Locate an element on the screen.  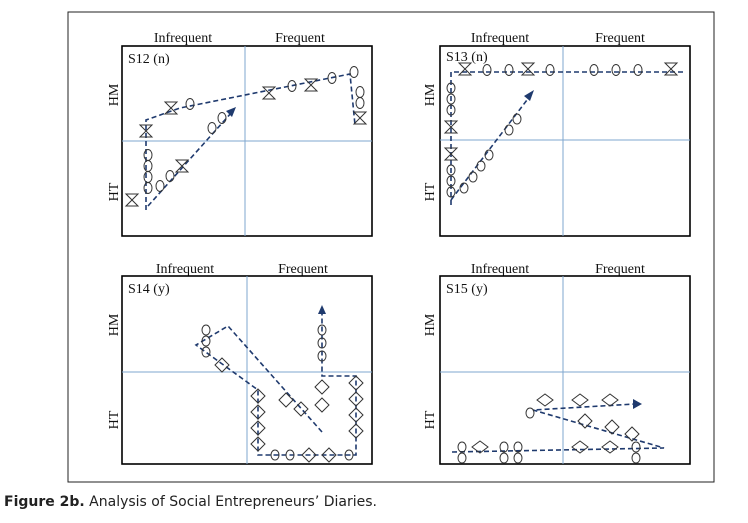
panel-s13: Infrequent Frequent HM HT S13 (n) is located at coordinates (557, 134).